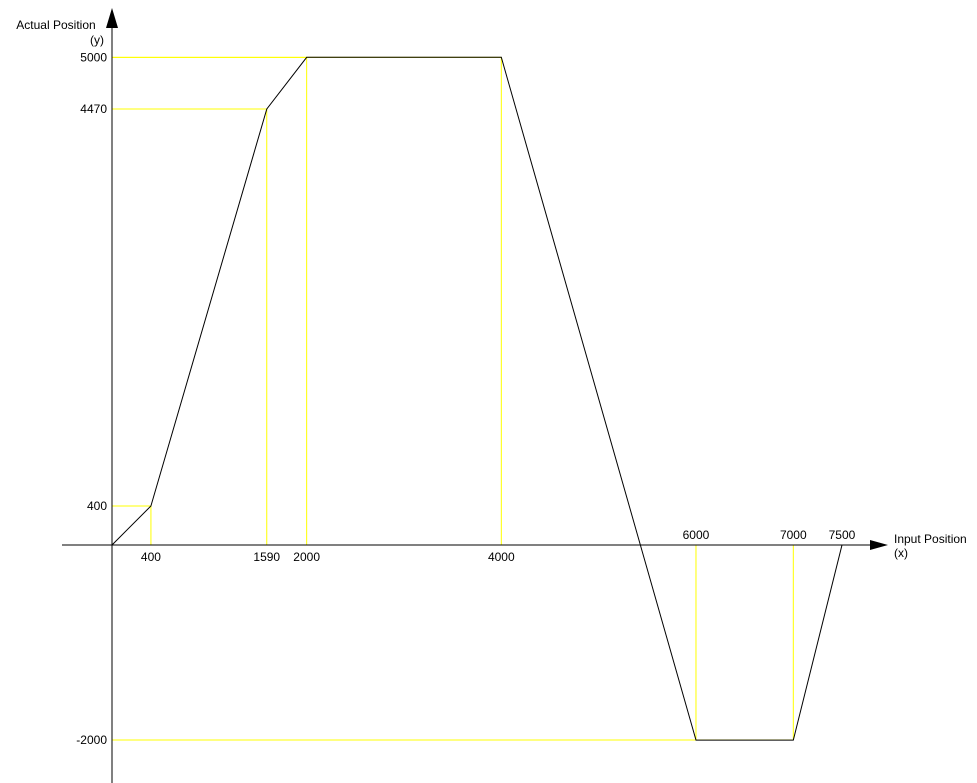 This screenshot has width=977, height=783. What do you see at coordinates (501, 557) in the screenshot?
I see `x-tick-label-4000: 4000` at bounding box center [501, 557].